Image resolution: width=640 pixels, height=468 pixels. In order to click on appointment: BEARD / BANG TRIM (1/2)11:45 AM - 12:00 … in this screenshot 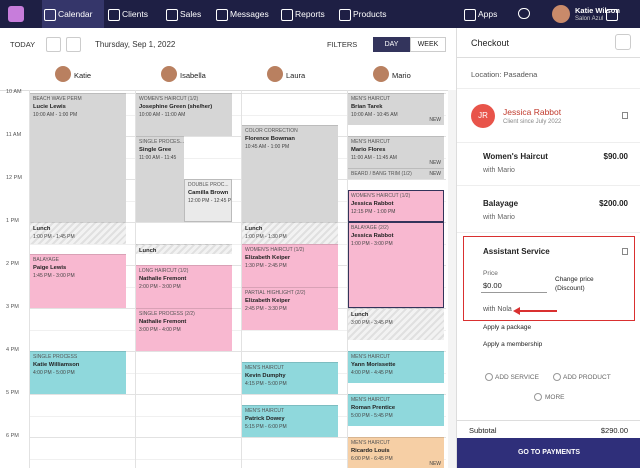, I will do `click(396, 173)`.